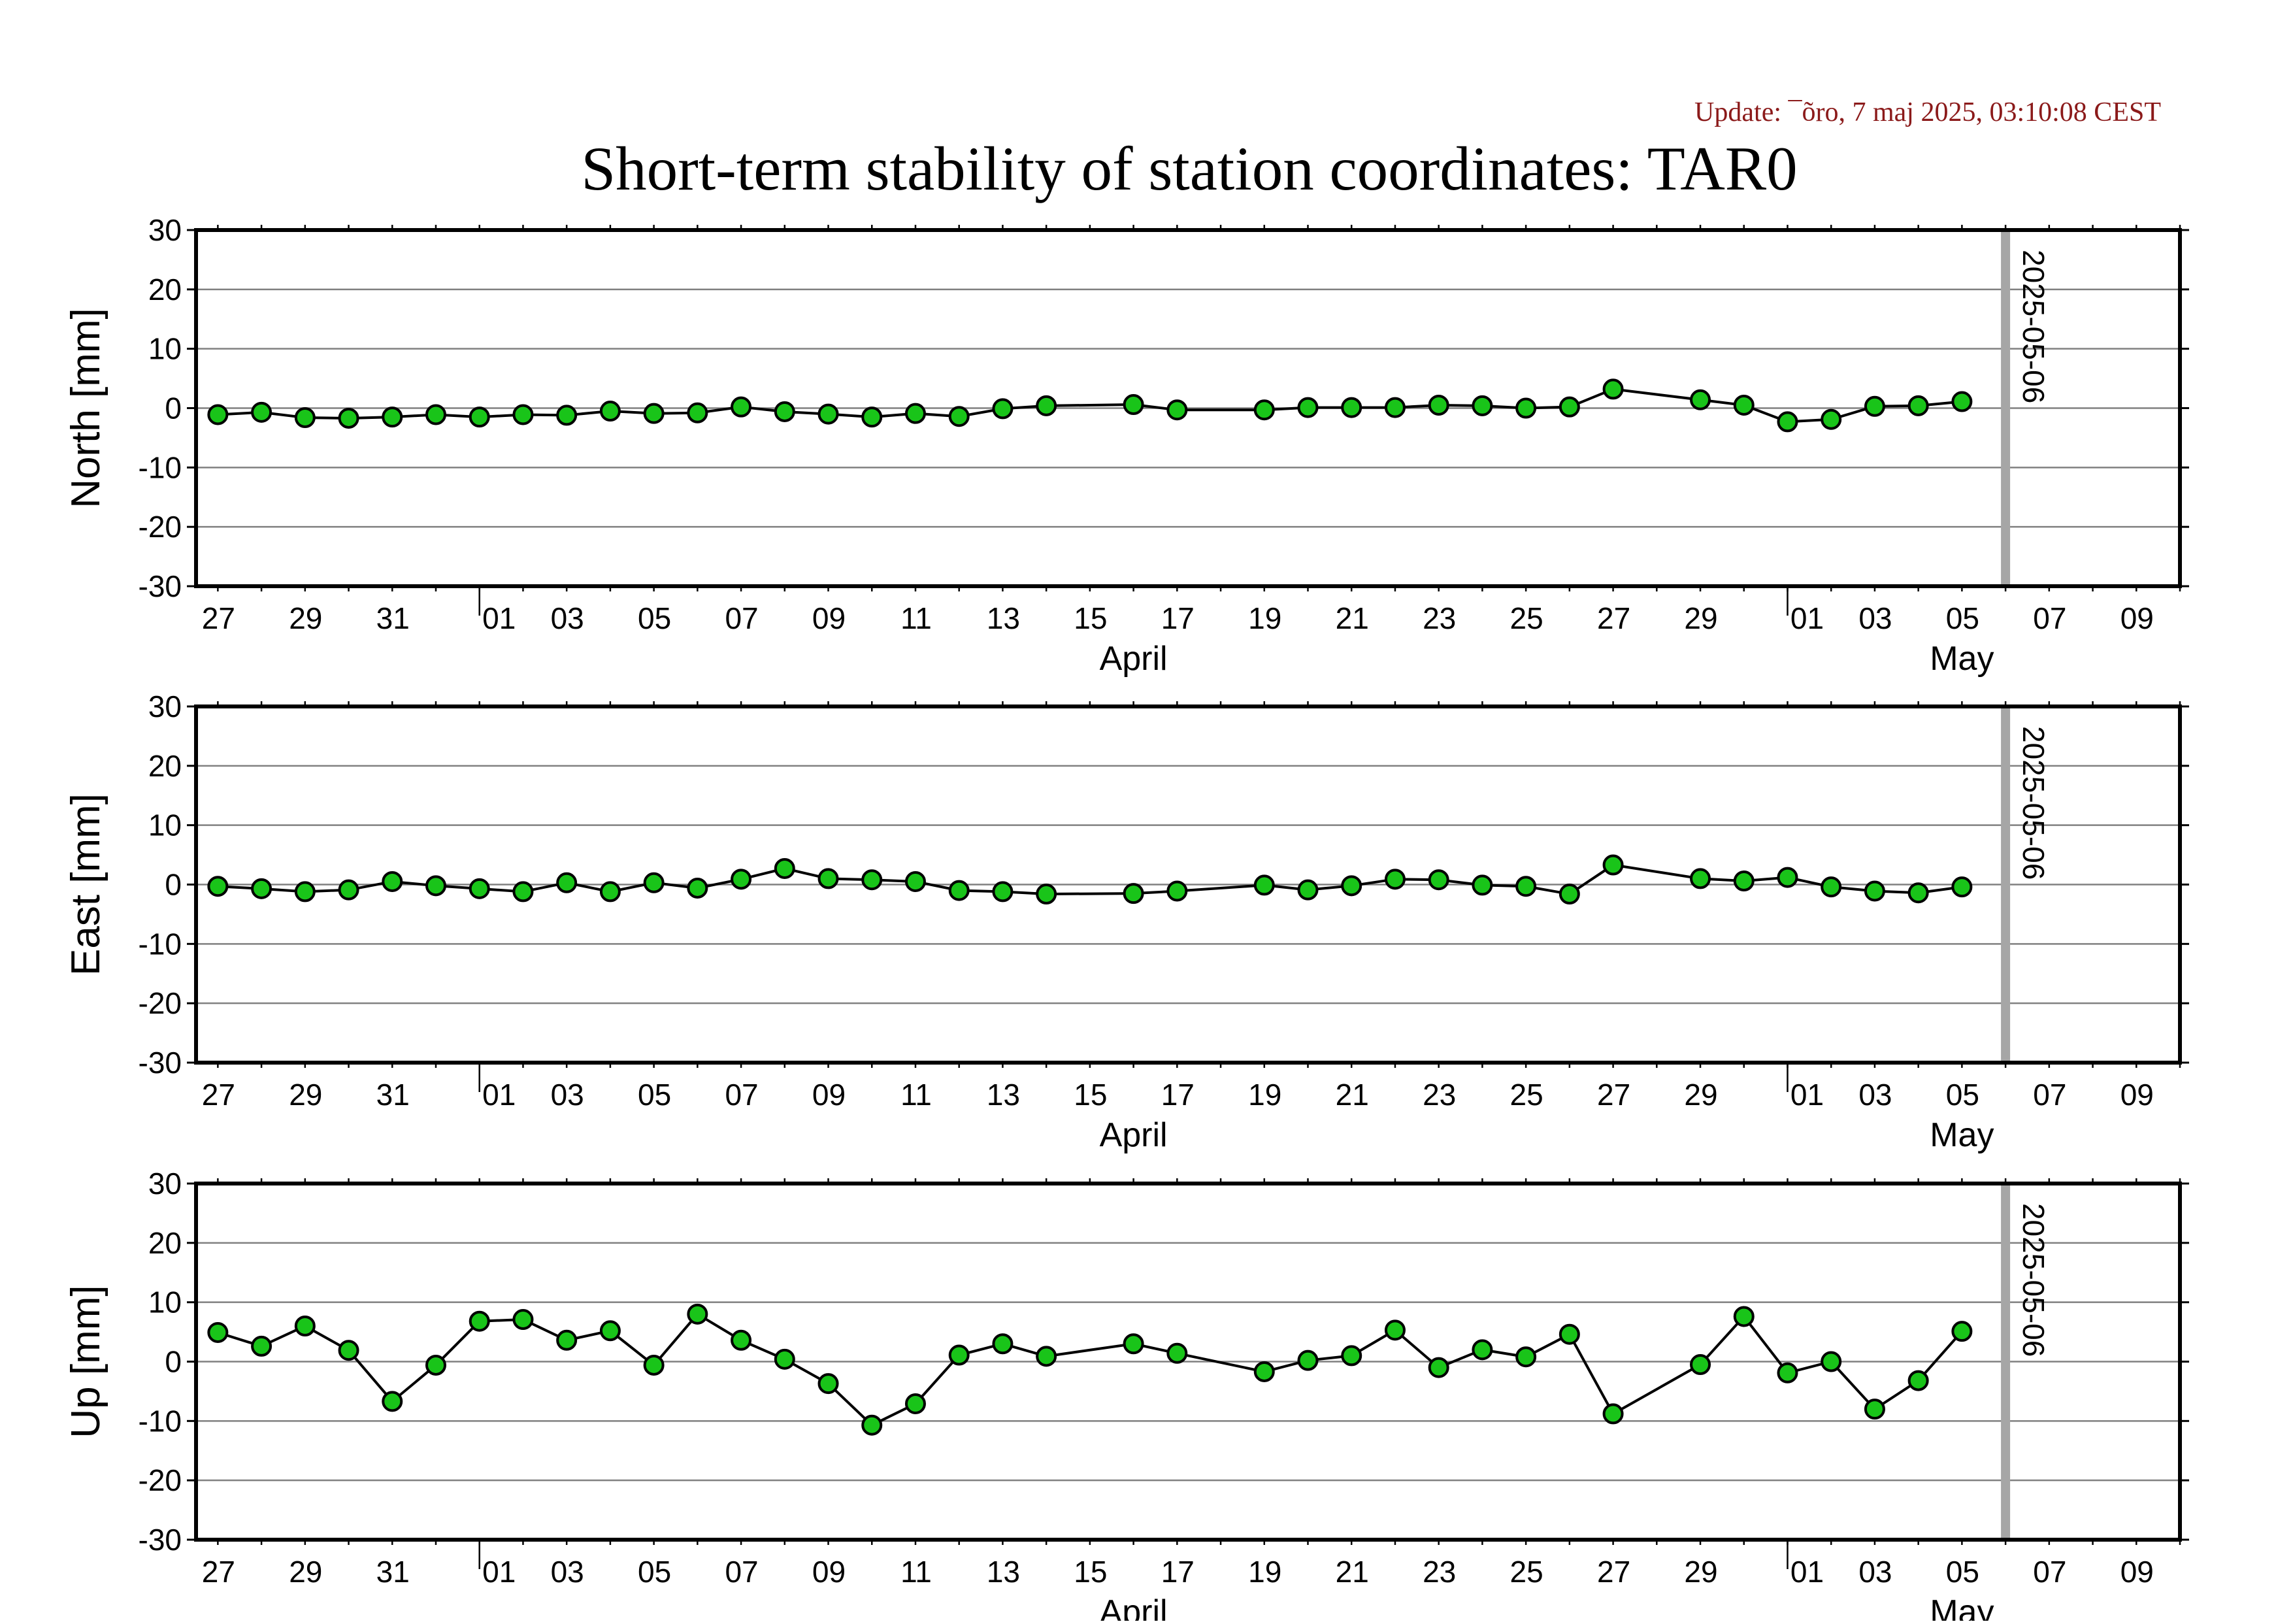 Image resolution: width=2293 pixels, height=1624 pixels. I want to click on y-tick-label: 0, so click(173, 885).